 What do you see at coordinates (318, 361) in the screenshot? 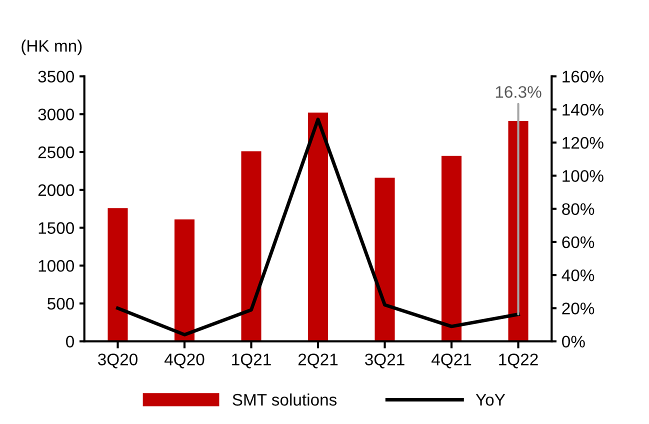
I see `x-tick-label: 2Q21` at bounding box center [318, 361].